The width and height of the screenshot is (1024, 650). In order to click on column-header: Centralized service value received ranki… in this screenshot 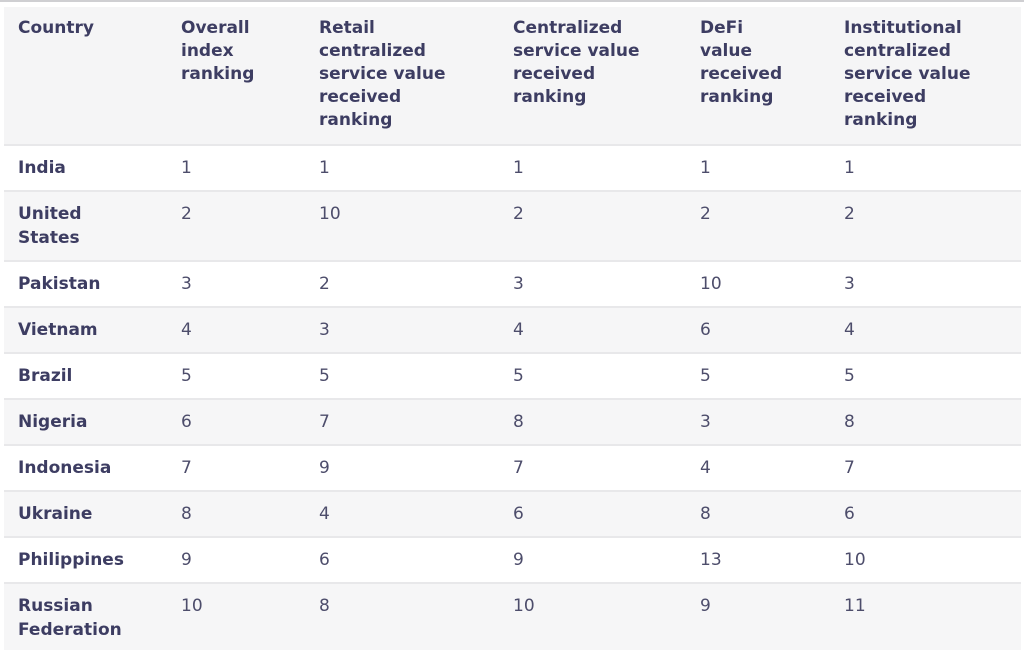, I will do `click(592, 76)`.